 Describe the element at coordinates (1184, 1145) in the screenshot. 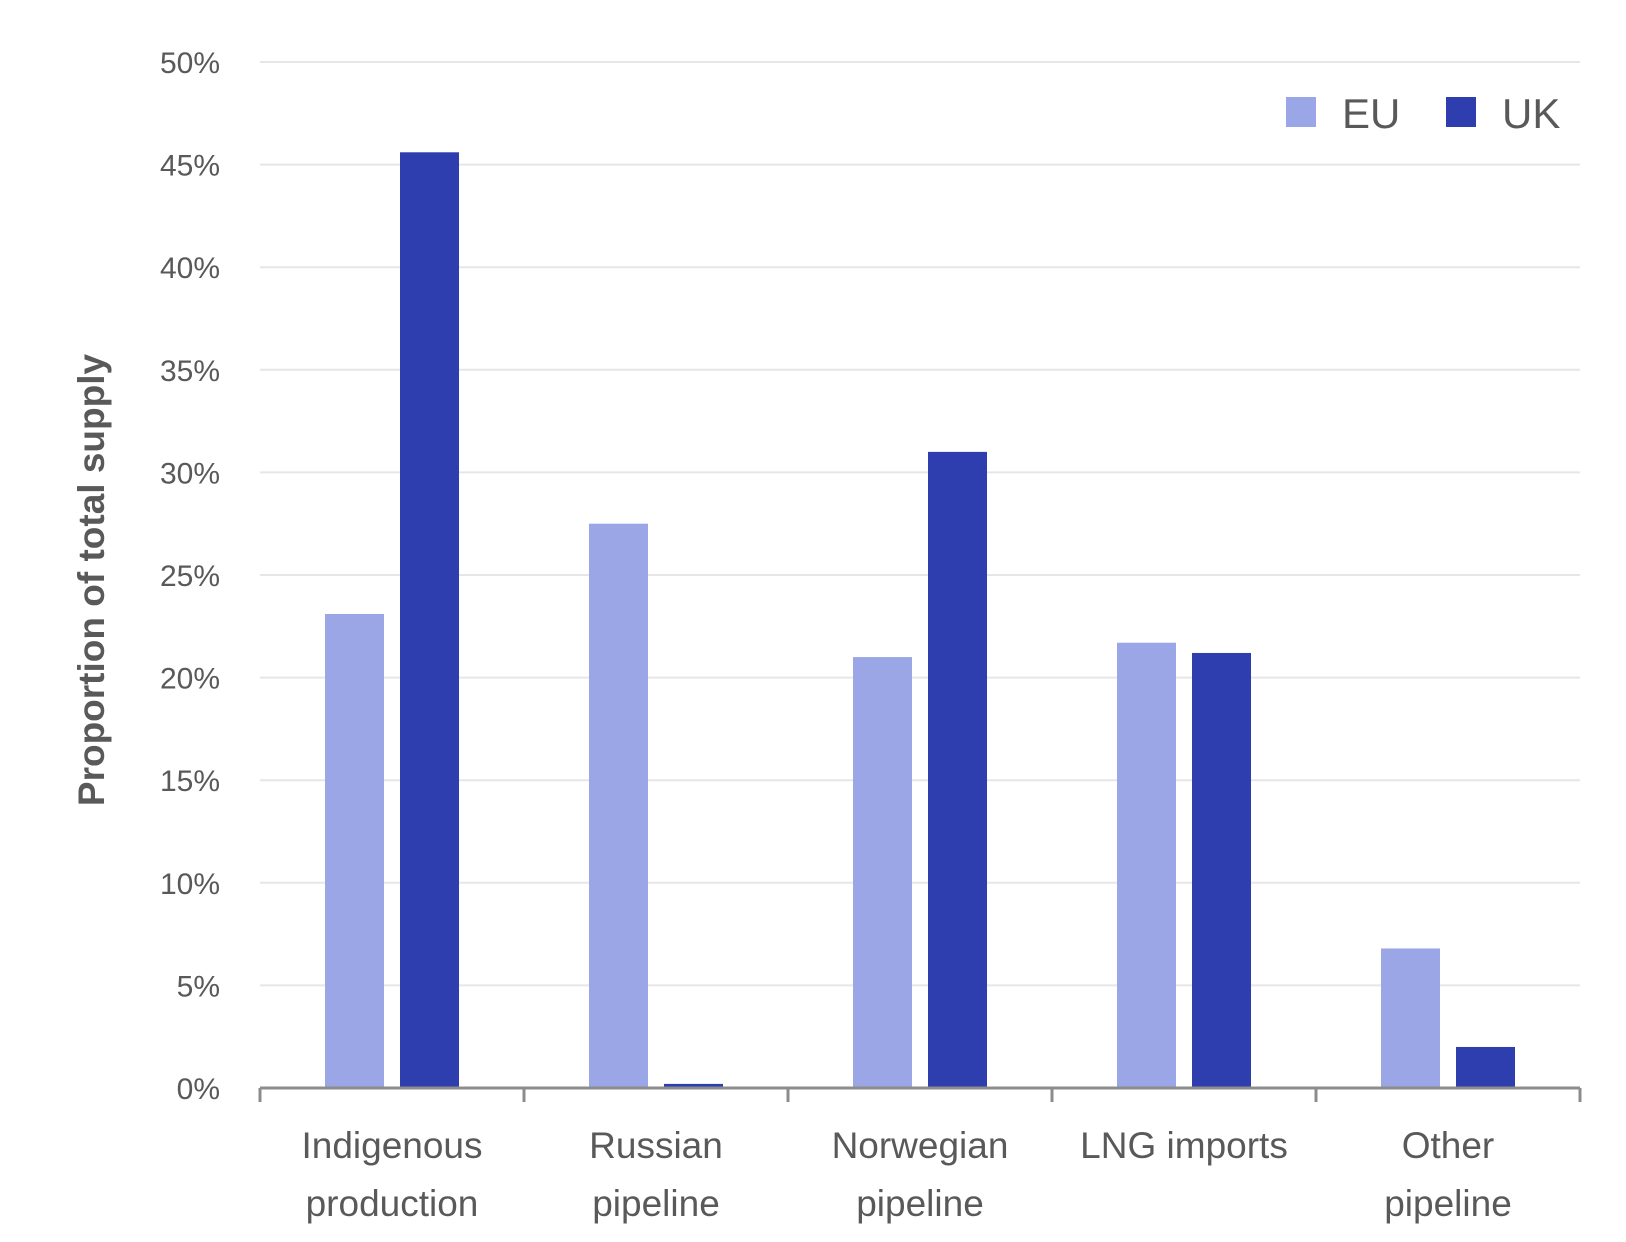

I see `x-category-label: LNG imports` at that location.